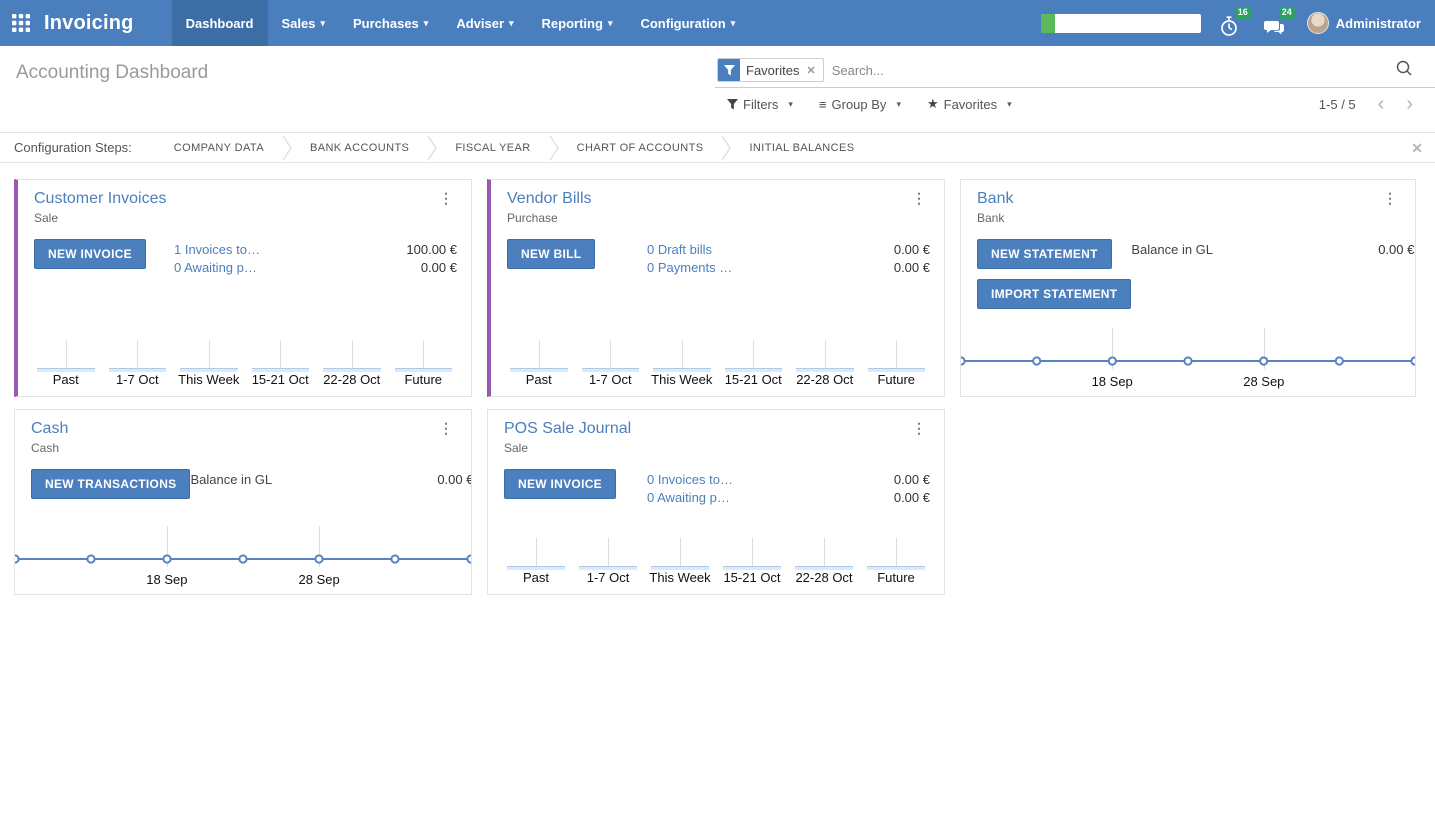  Describe the element at coordinates (1417, 148) in the screenshot. I see `close-icon: ✕` at that location.